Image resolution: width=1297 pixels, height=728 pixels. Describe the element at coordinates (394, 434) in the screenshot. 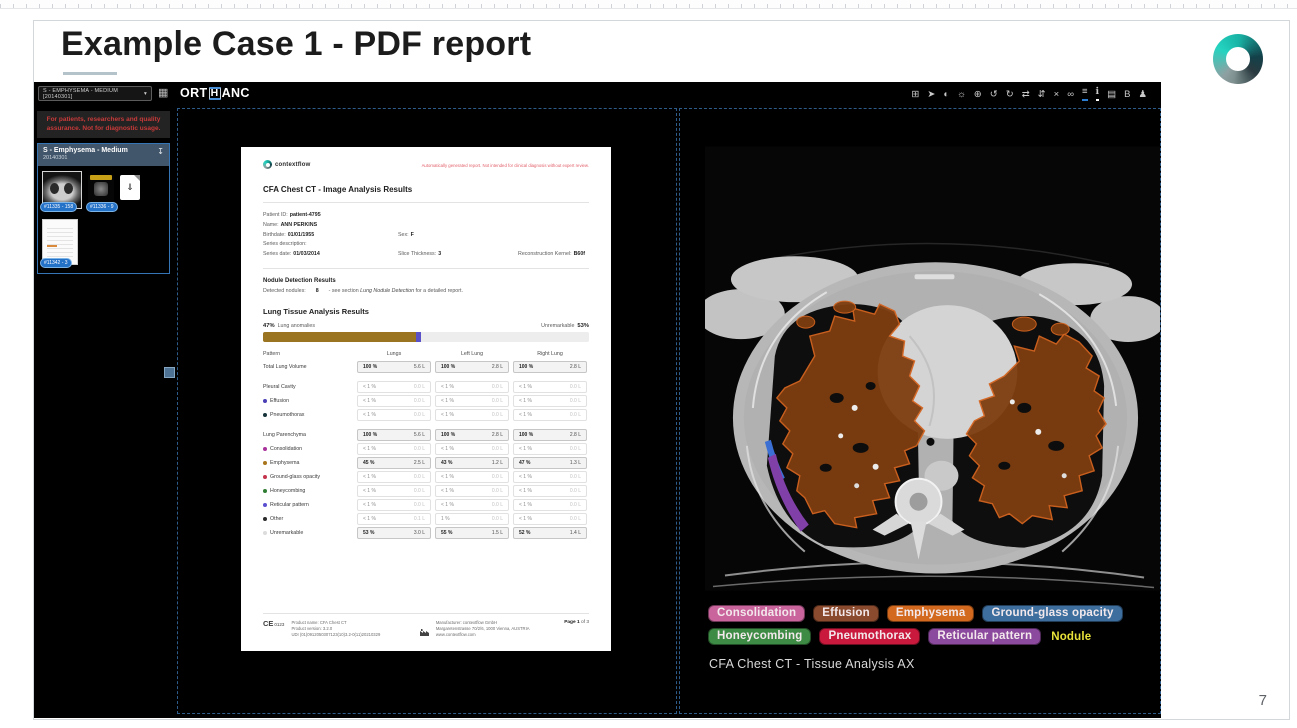

I see `table-cell: 100 % 5.6 L` at that location.